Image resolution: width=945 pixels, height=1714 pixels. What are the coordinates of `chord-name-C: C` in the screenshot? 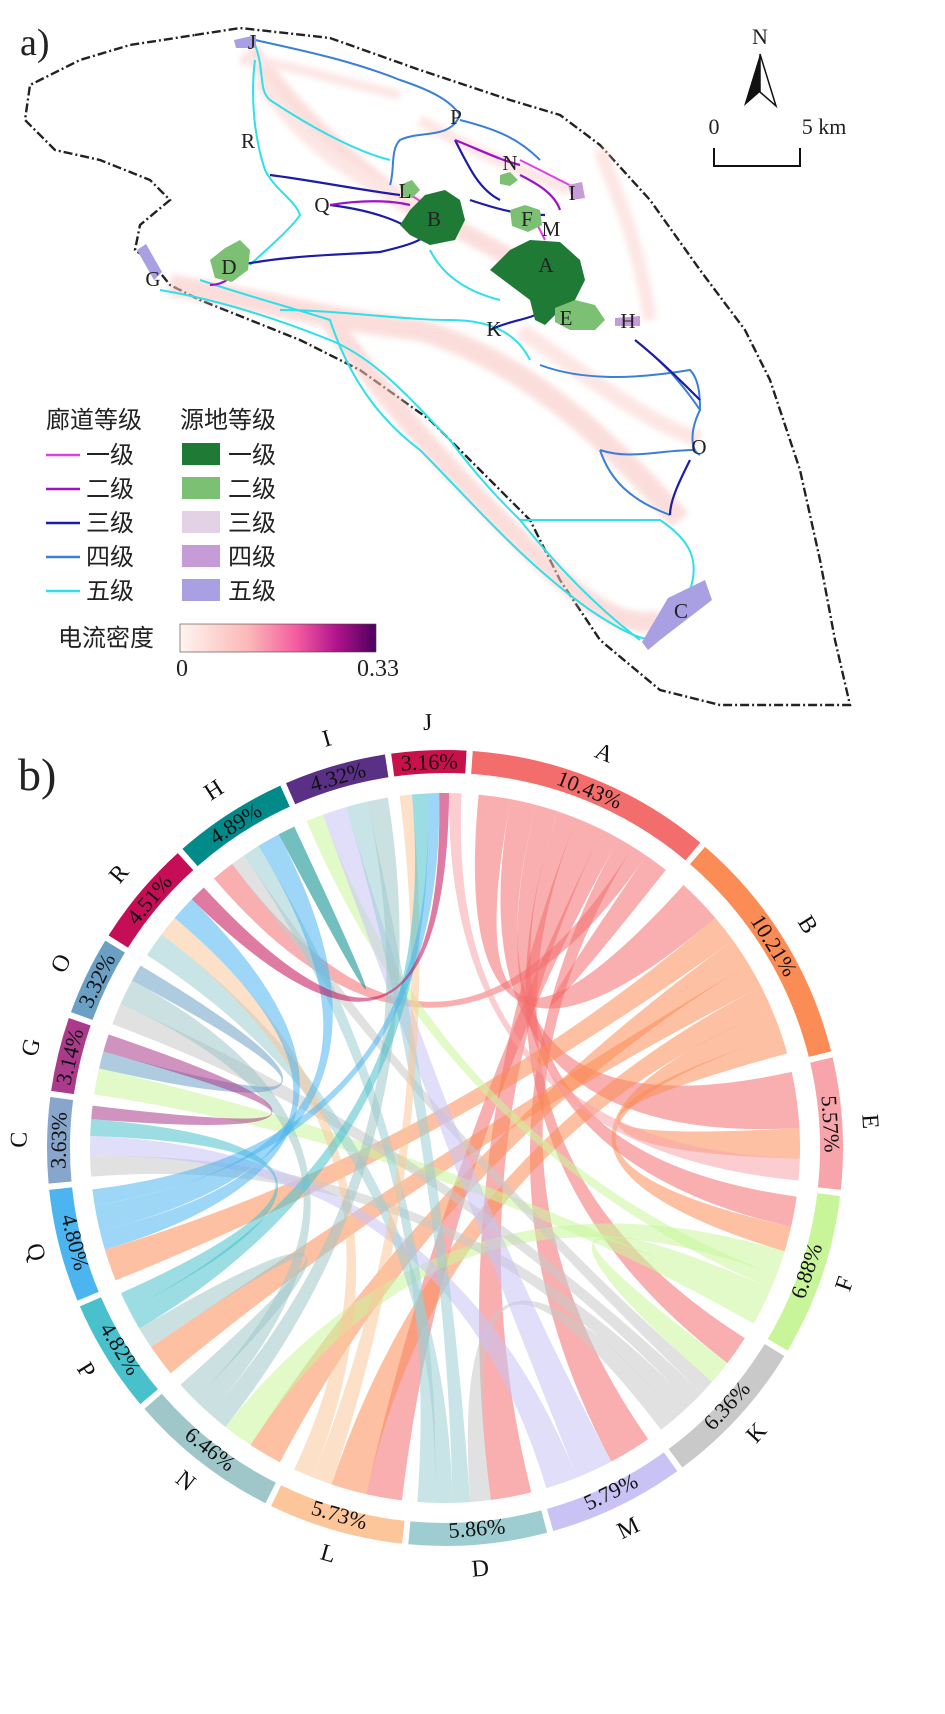 It's located at (19, 1139).